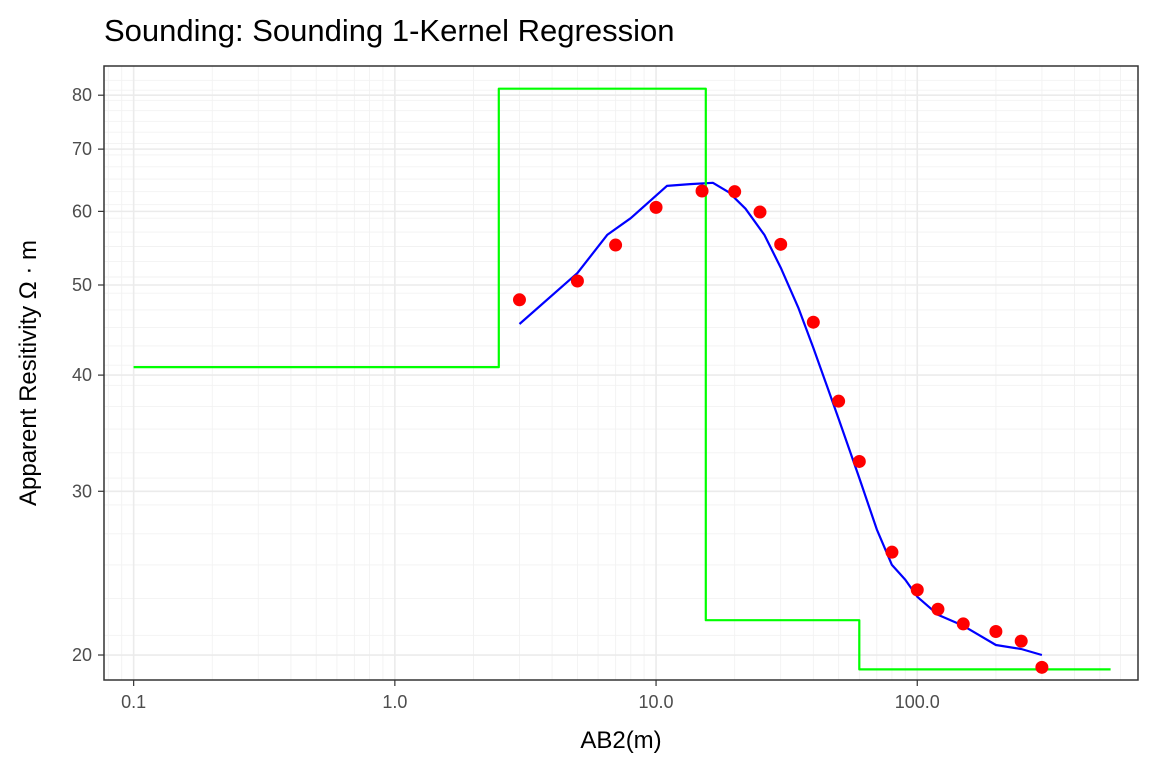 The width and height of the screenshot is (1152, 768). What do you see at coordinates (394, 702) in the screenshot?
I see `x-tick-label: 1.0` at bounding box center [394, 702].